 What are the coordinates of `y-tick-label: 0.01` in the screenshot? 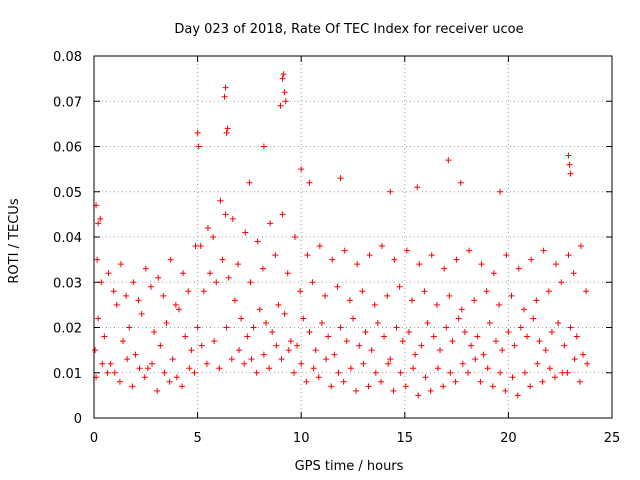 It's located at (67, 374).